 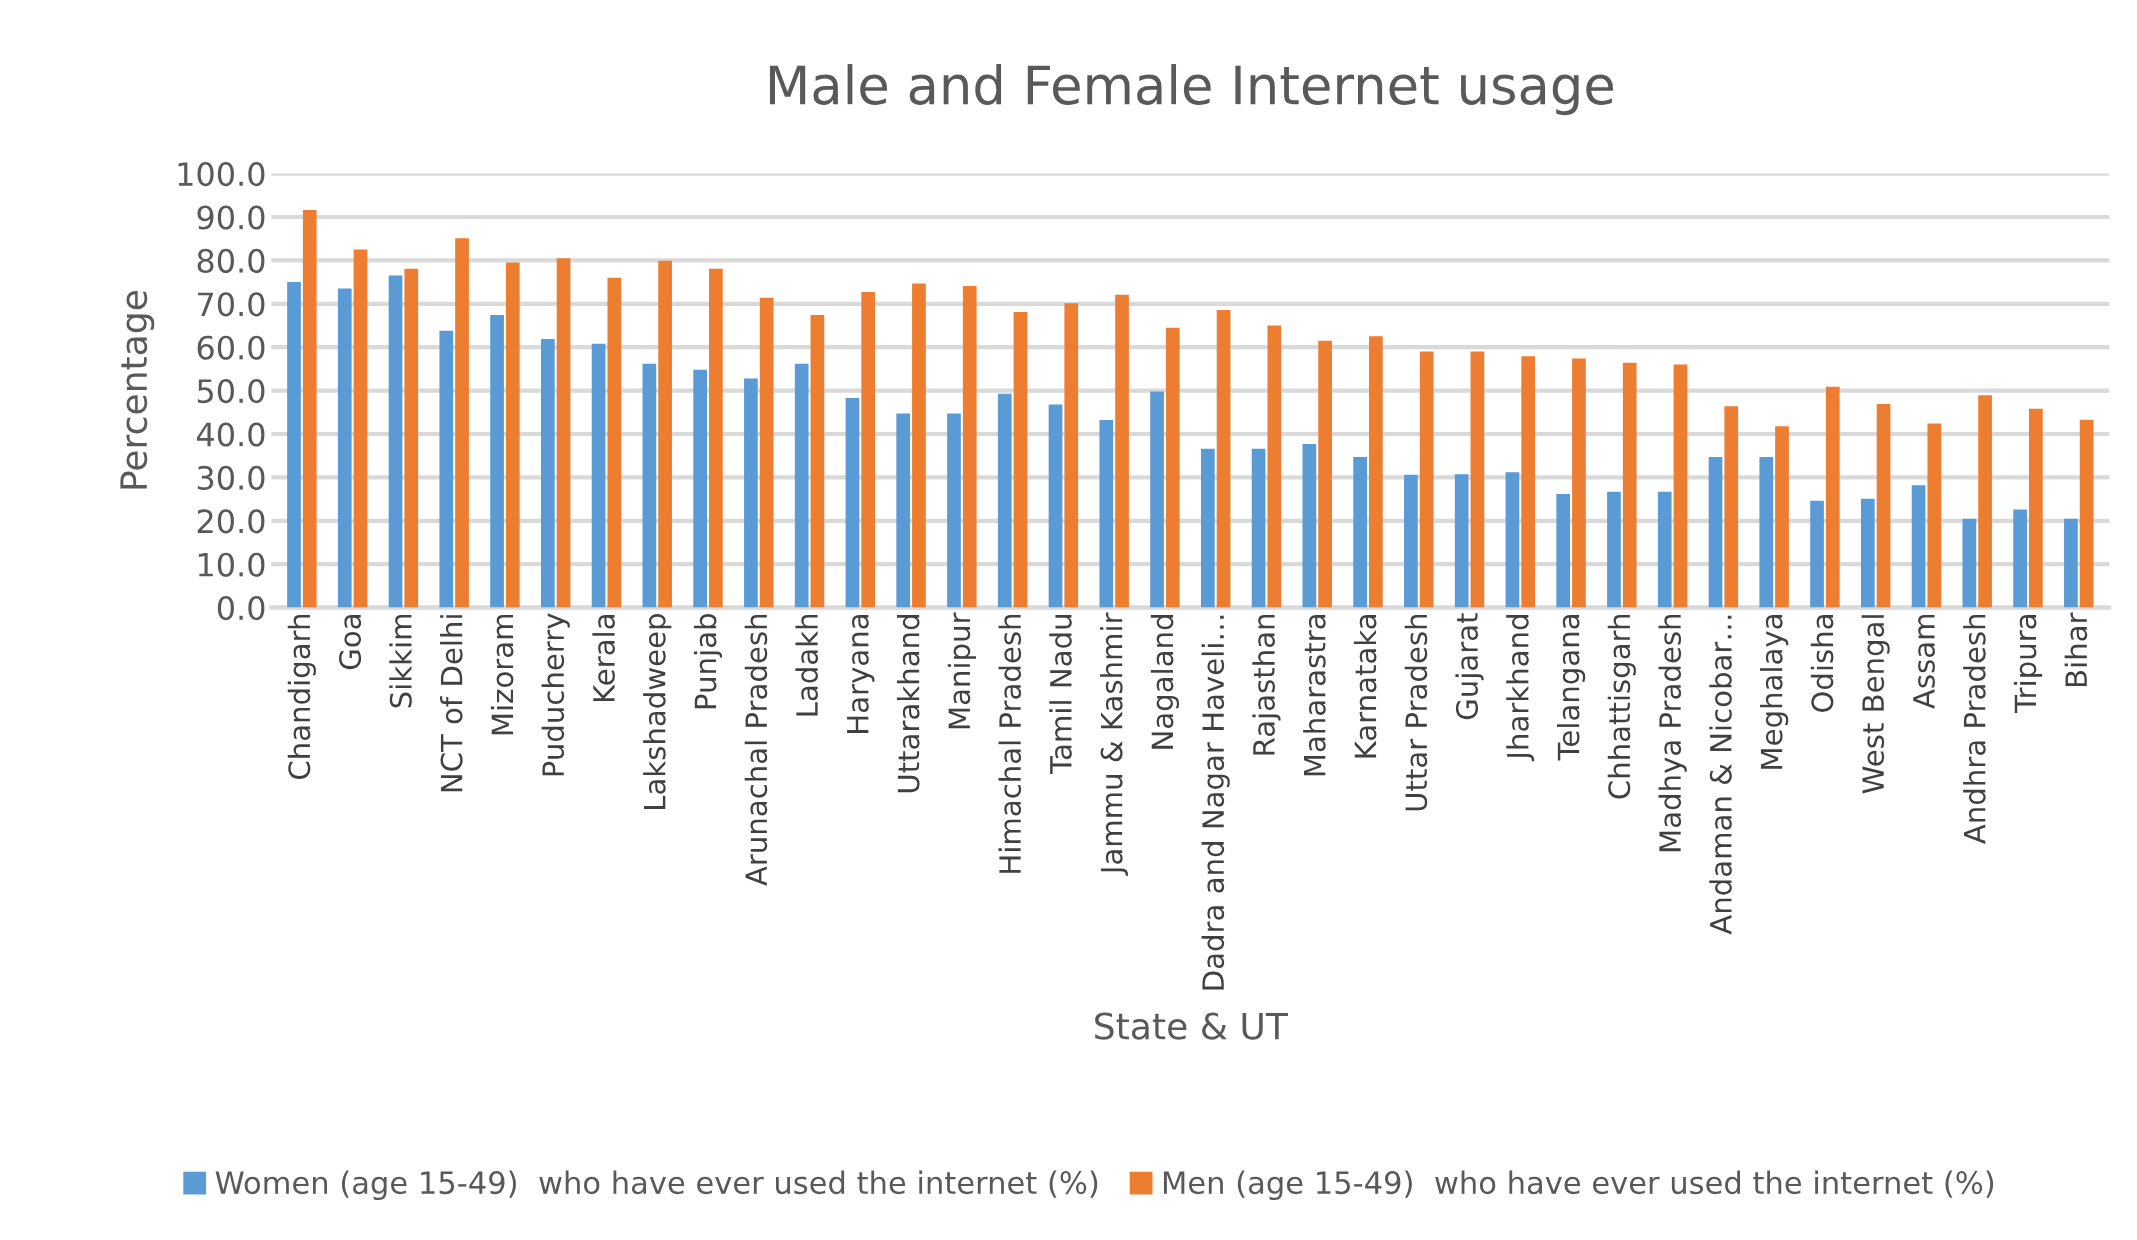 I want to click on x-tick-label: Sikkim, so click(x=400, y=661).